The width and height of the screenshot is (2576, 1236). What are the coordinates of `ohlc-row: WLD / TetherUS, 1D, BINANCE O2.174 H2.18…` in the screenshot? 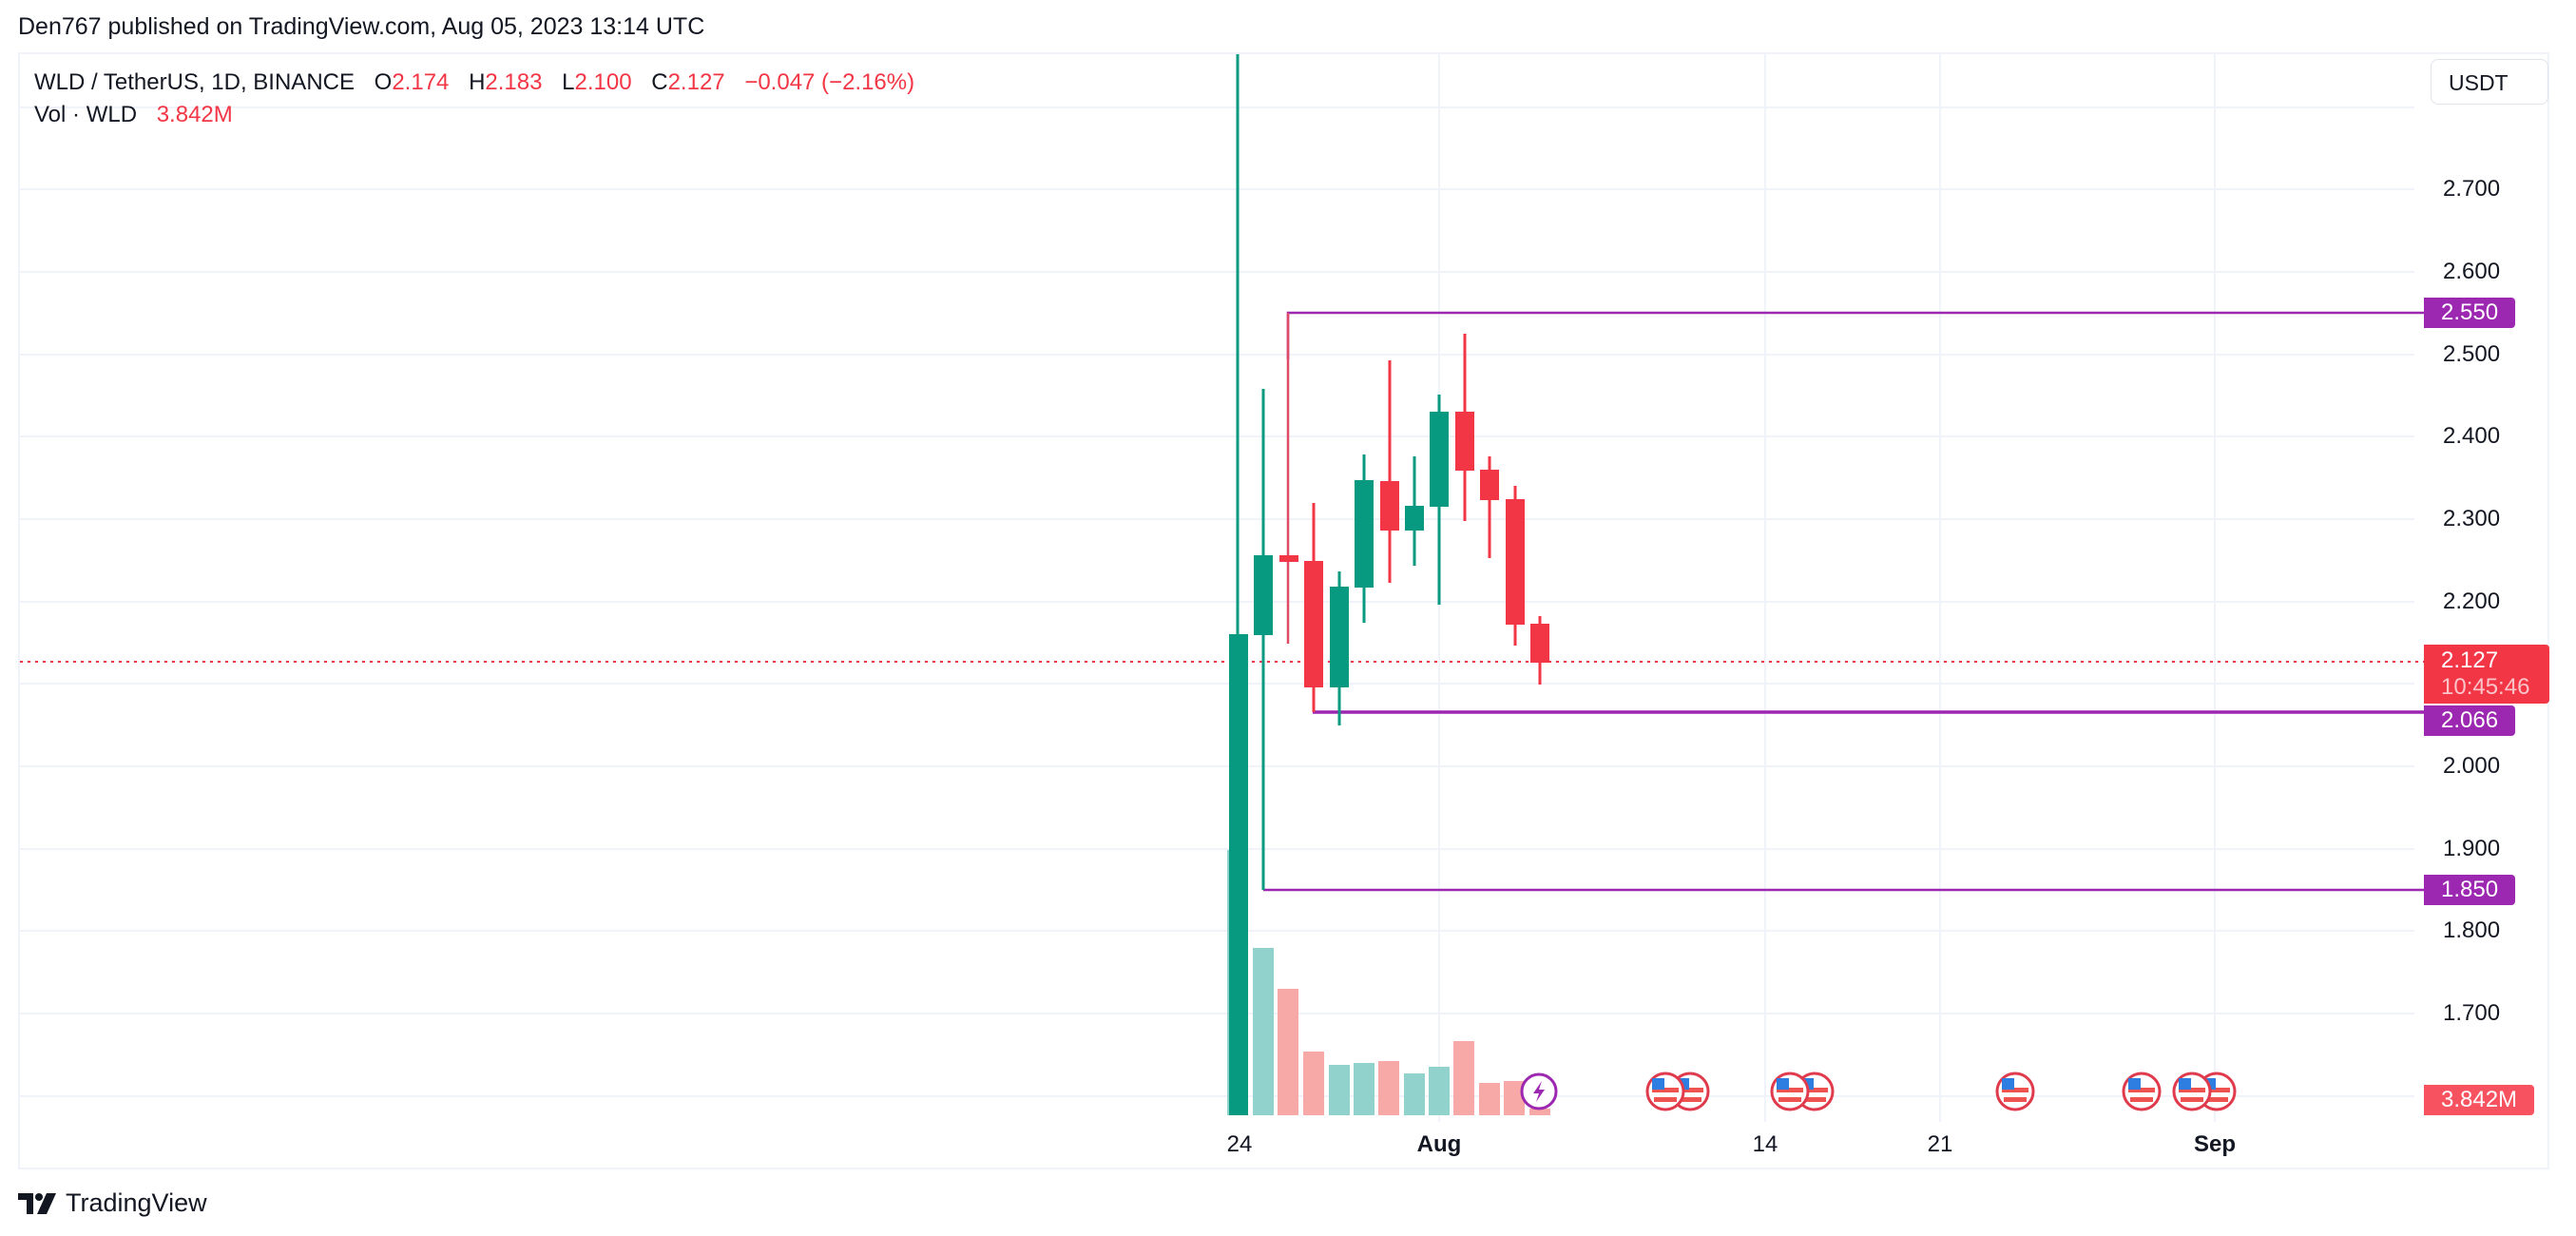 It's located at (475, 82).